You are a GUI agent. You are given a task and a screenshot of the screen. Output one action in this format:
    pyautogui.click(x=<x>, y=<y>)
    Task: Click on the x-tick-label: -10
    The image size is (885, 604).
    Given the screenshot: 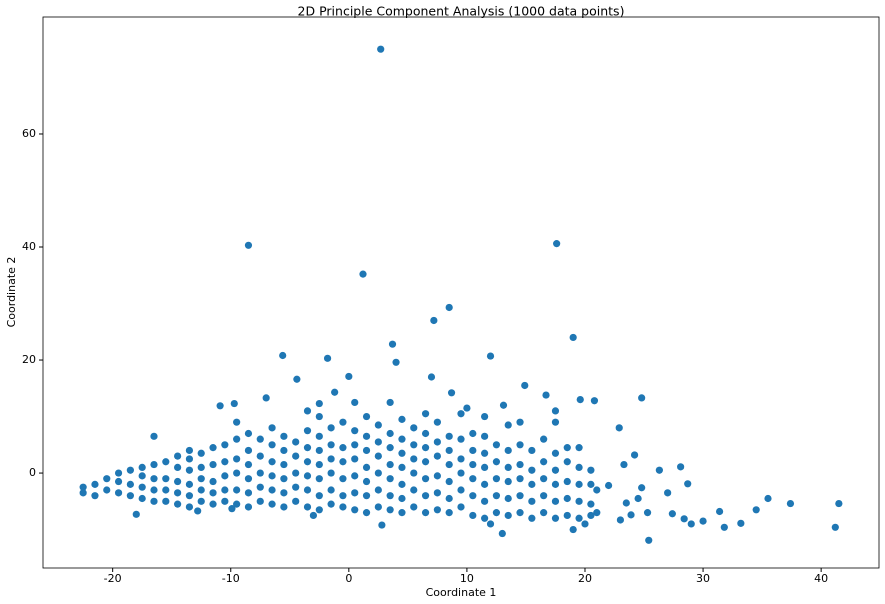 What is the action you would take?
    pyautogui.click(x=231, y=578)
    